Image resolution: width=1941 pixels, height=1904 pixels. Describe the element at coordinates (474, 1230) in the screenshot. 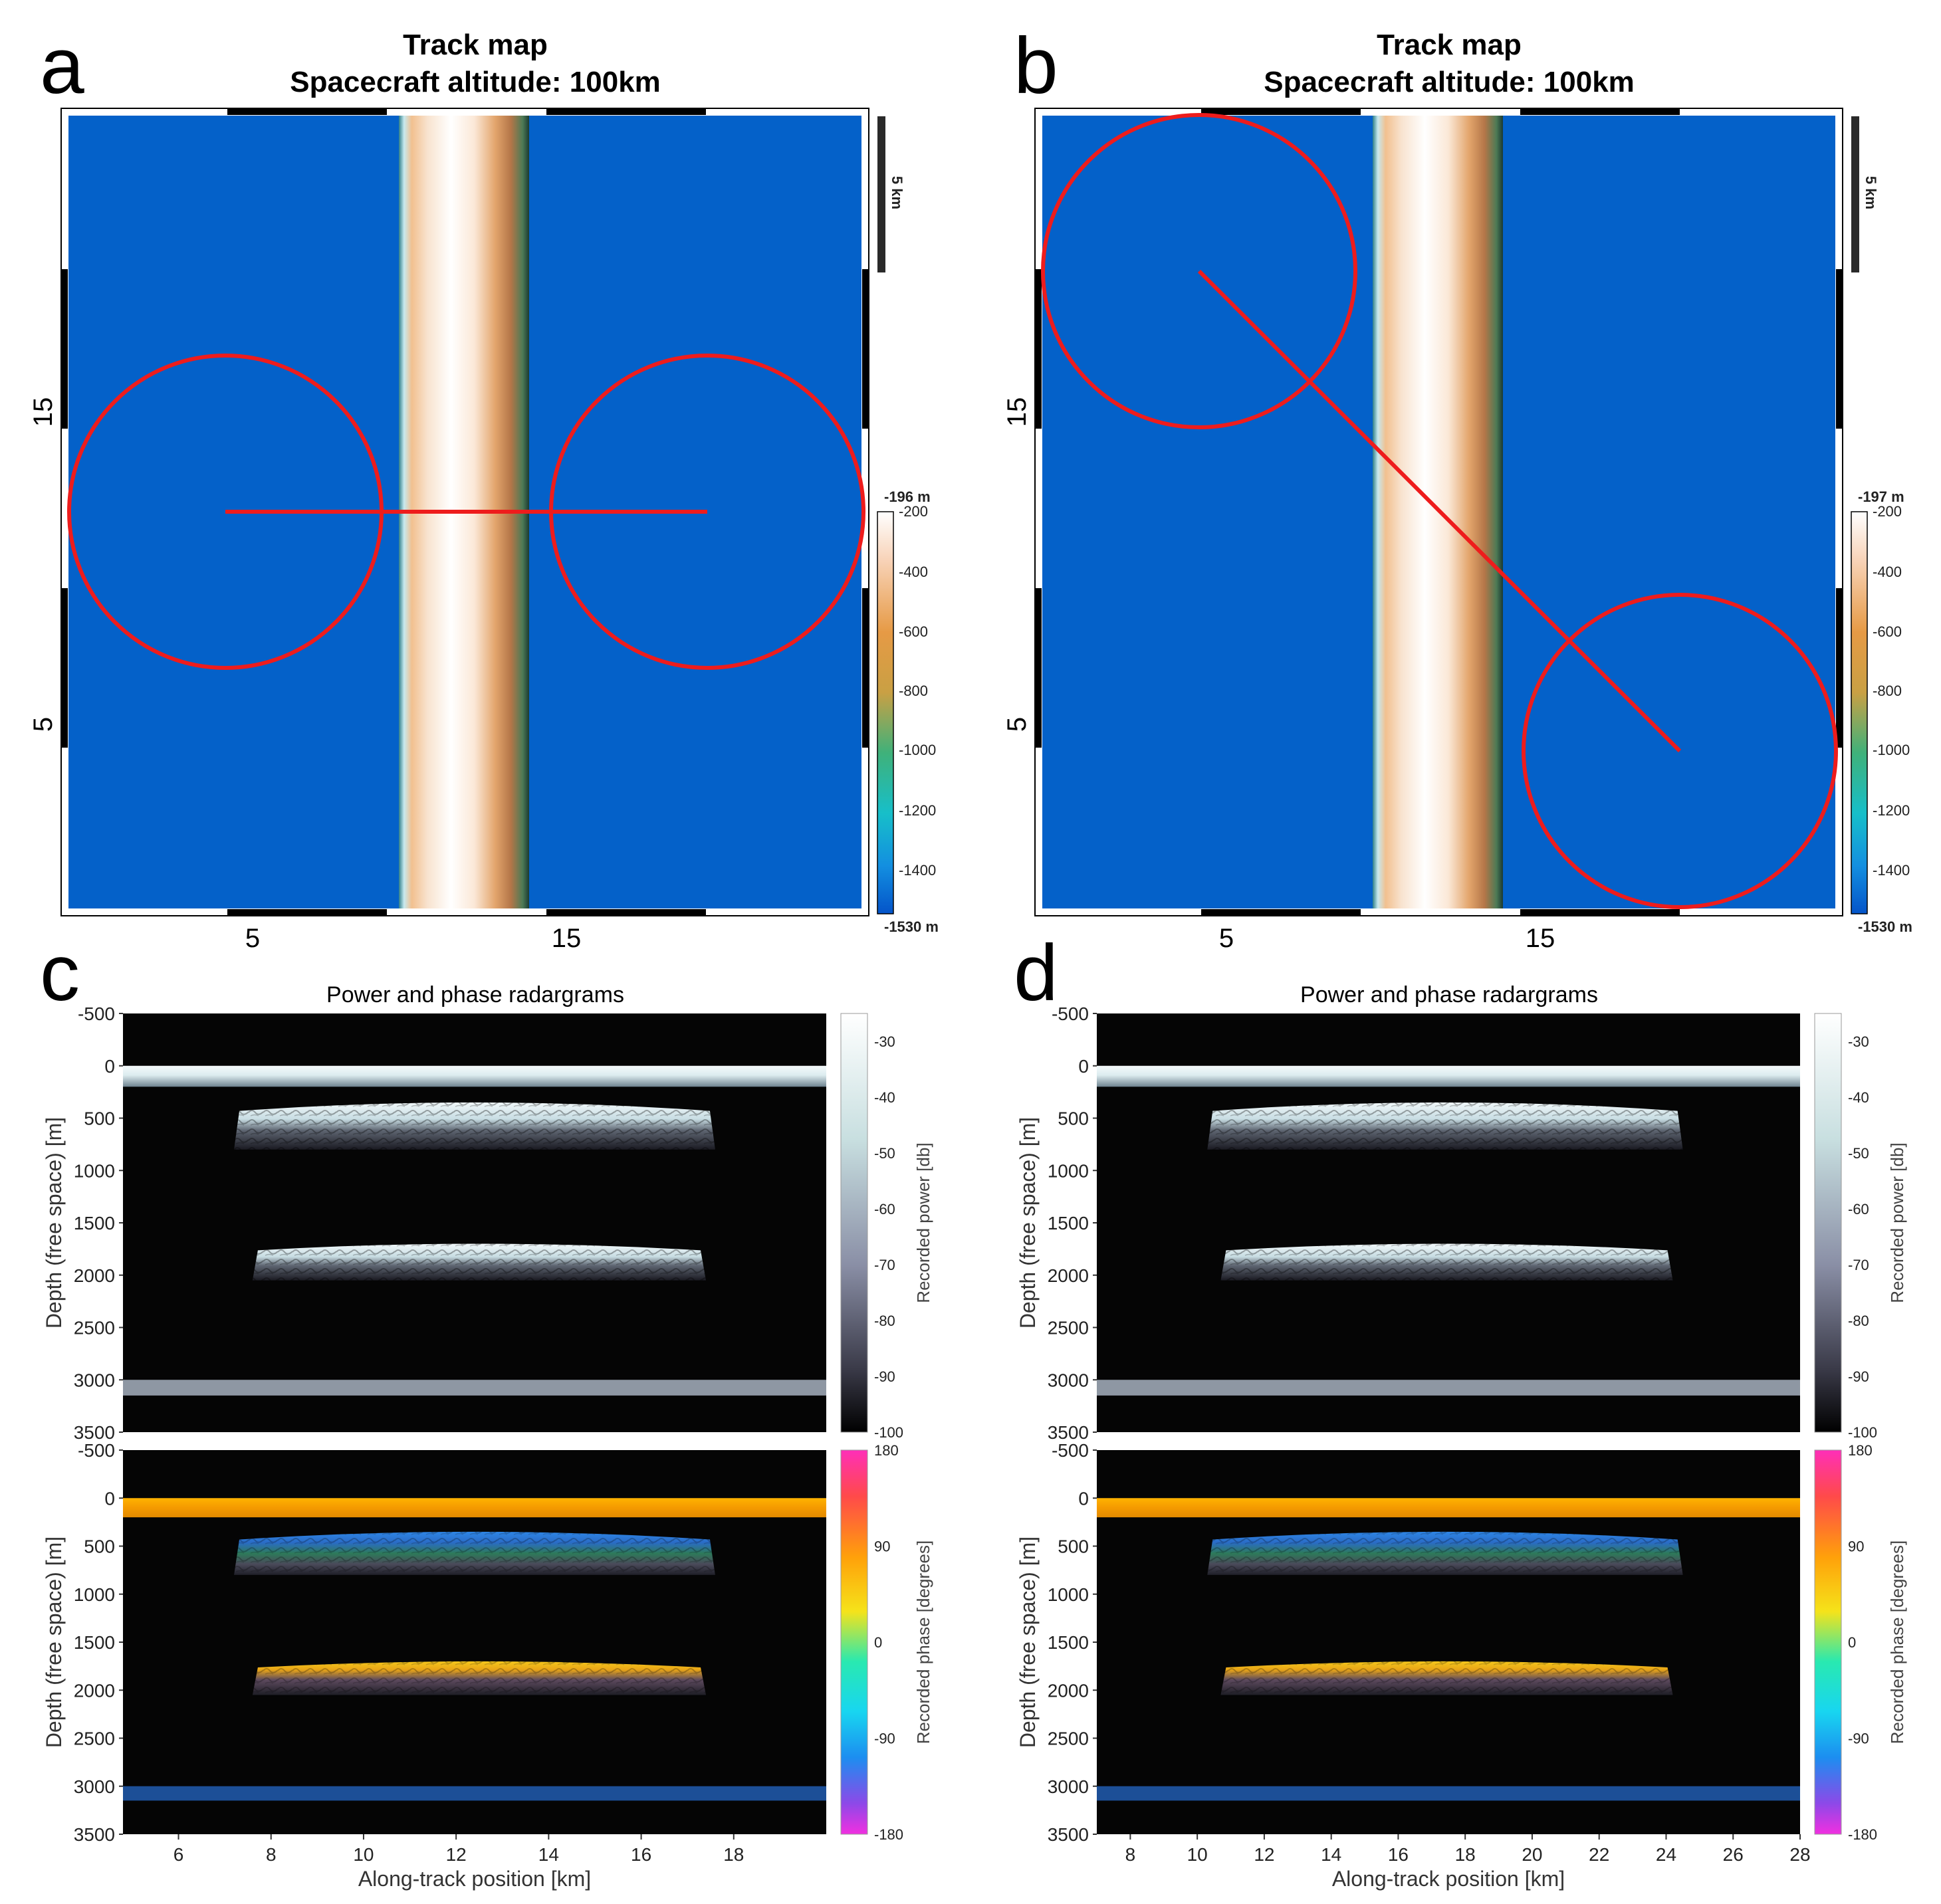

I see `radar-c-power-reflectors` at that location.